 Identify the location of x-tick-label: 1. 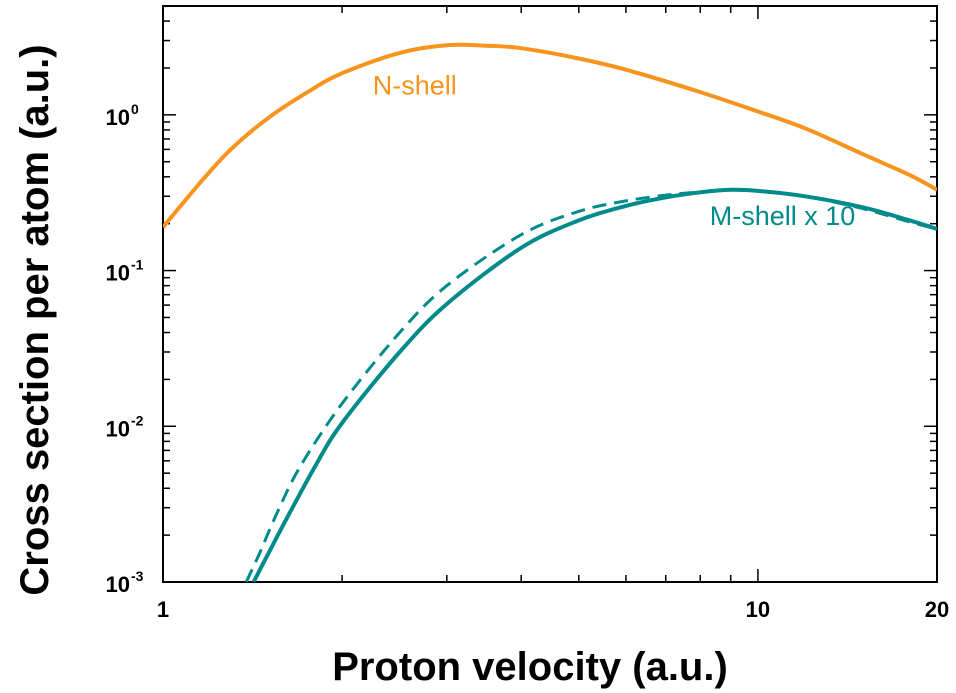
(163, 609).